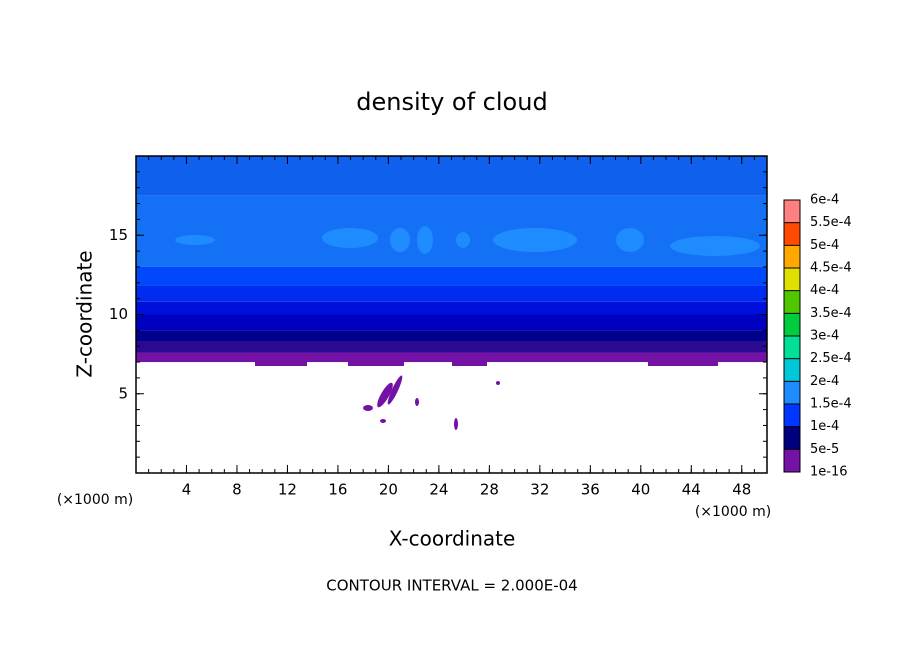 This screenshot has width=904, height=654. I want to click on x-tick-label: 48, so click(741, 490).